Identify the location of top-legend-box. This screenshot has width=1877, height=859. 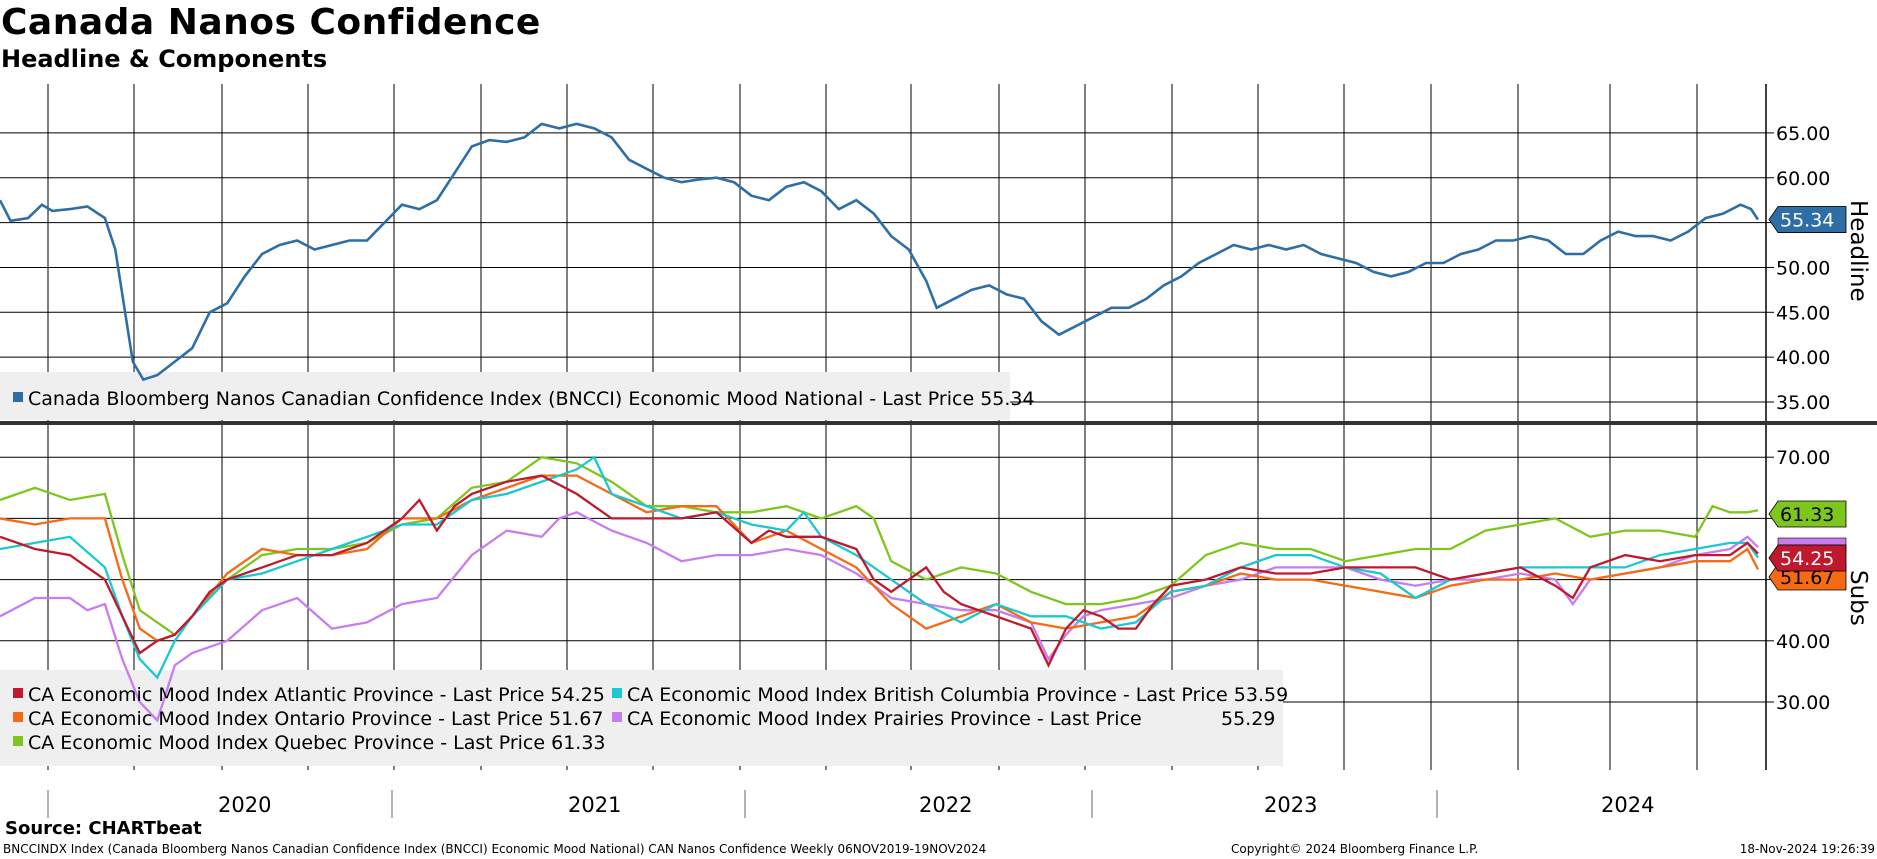
(505, 396).